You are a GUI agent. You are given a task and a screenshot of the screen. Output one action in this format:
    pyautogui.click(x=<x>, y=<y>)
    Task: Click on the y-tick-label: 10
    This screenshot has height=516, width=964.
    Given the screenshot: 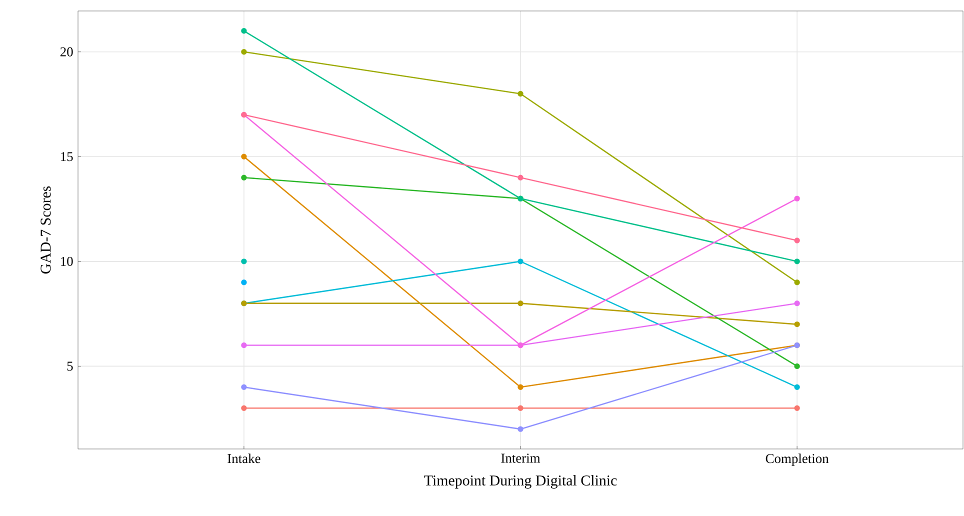 What is the action you would take?
    pyautogui.click(x=67, y=261)
    